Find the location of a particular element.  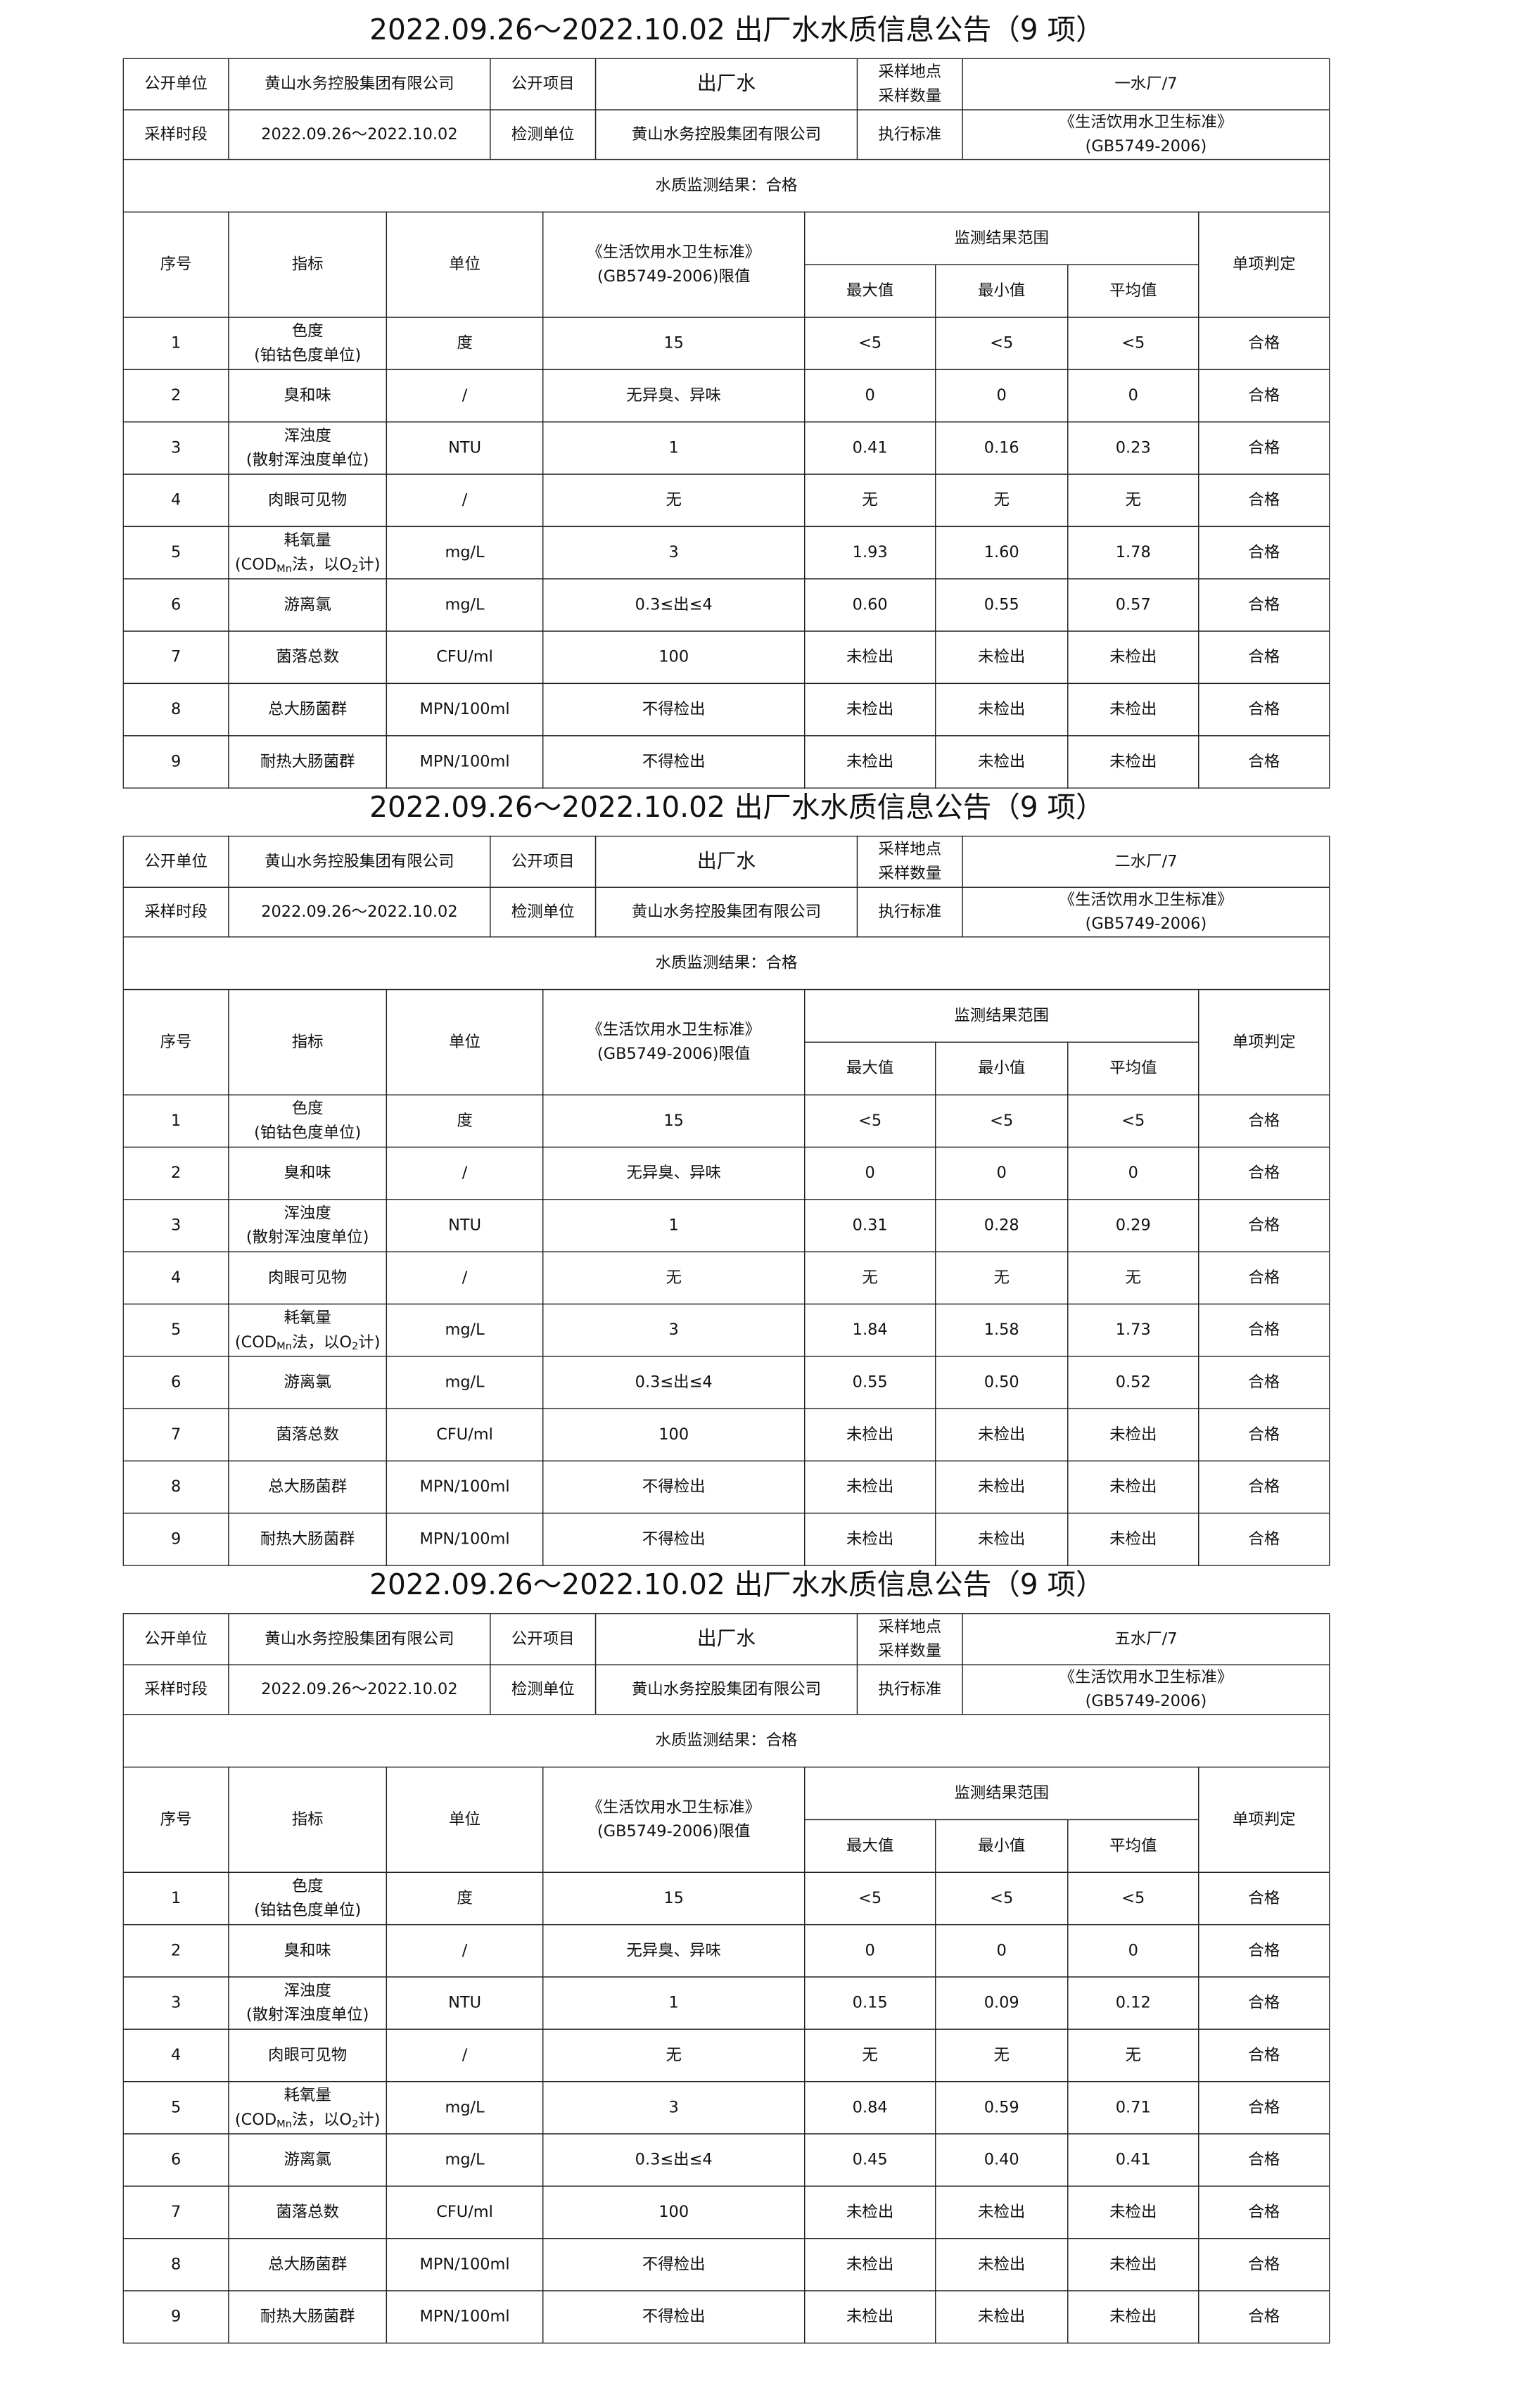

cell-text: (散射浑浊度单位) is located at coordinates (307, 1237).